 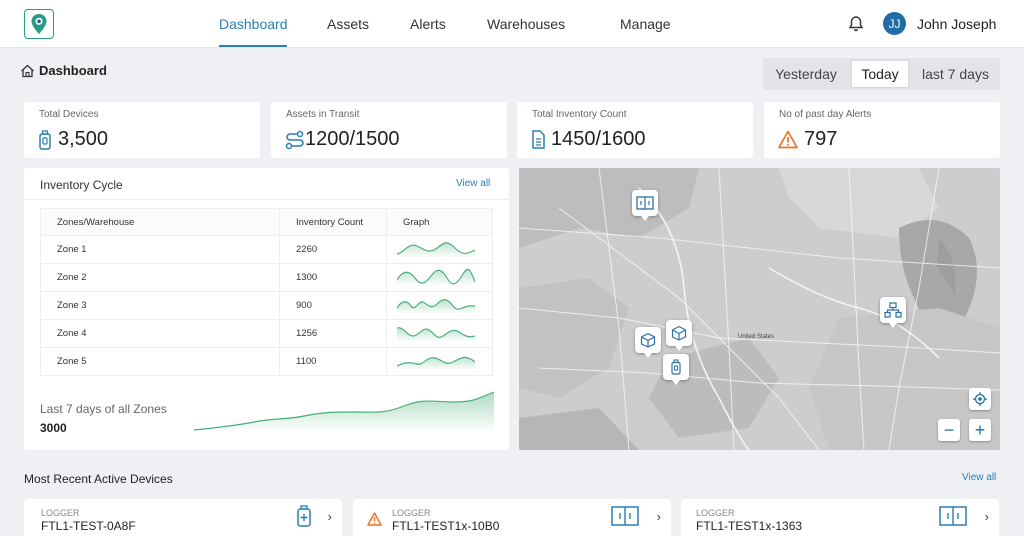 What do you see at coordinates (344, 411) in the screenshot?
I see `summary-area-chart` at bounding box center [344, 411].